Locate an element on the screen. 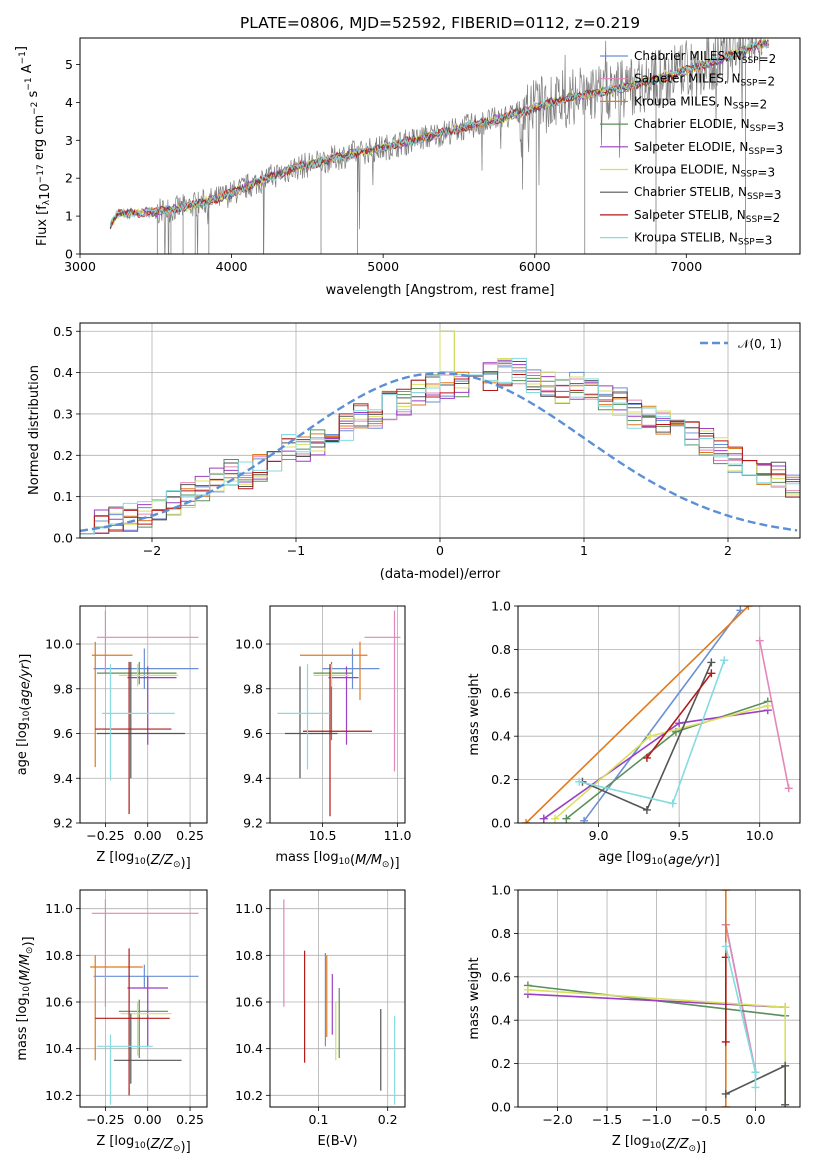 This screenshot has width=819, height=1174. x-tick-label: 1 is located at coordinates (584, 550).